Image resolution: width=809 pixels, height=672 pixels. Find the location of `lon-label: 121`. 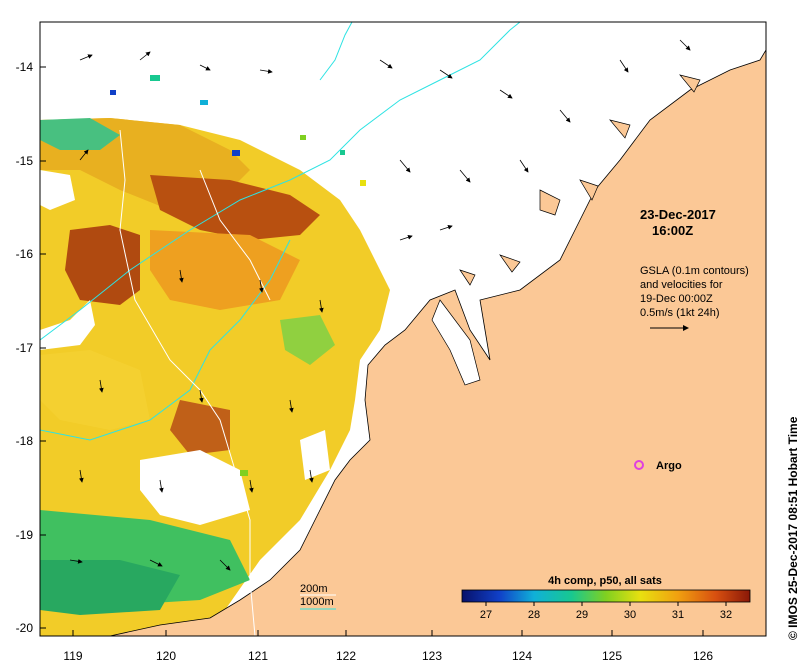

lon-label: 121 is located at coordinates (258, 656).